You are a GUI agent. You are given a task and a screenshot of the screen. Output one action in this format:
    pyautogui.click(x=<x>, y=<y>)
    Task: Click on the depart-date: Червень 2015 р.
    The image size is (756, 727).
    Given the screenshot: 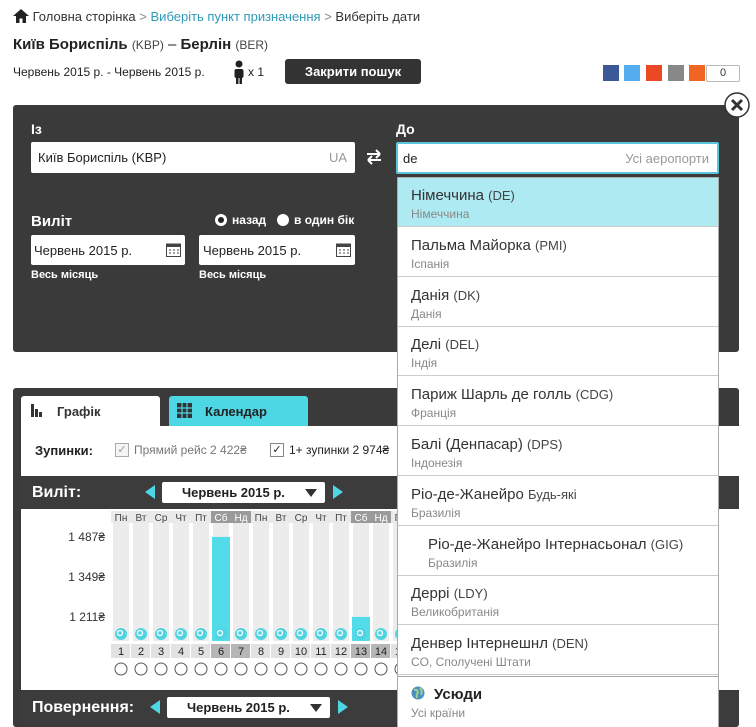 What is the action you would take?
    pyautogui.click(x=83, y=250)
    